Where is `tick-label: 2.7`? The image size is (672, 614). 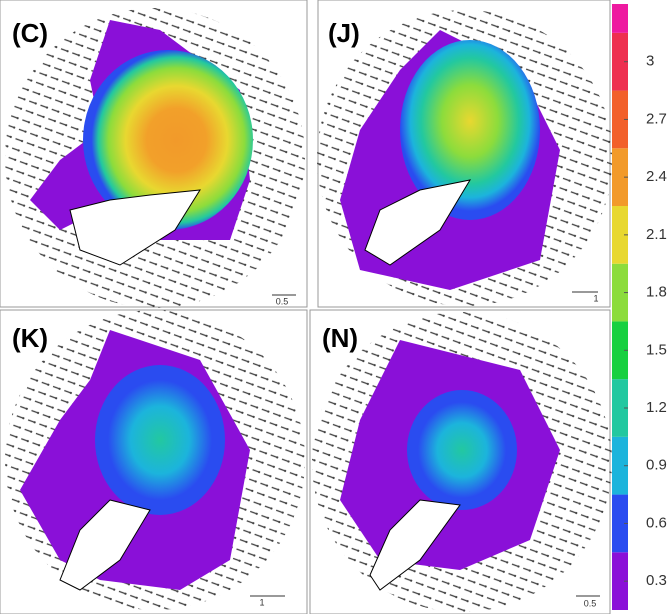 tick-label: 2.7 is located at coordinates (656, 118).